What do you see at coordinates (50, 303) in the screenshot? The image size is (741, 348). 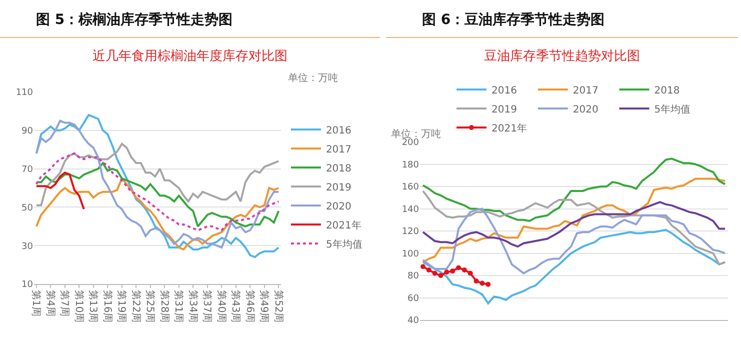 I see `x-tick-label: 第4周` at bounding box center [50, 303].